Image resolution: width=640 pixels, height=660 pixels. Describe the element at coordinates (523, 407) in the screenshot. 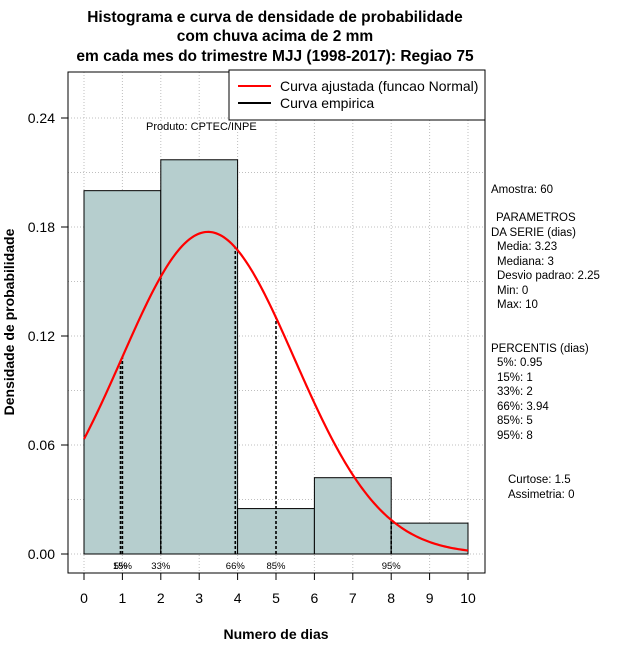

I see `percentil-66: 66%: 3.94` at that location.